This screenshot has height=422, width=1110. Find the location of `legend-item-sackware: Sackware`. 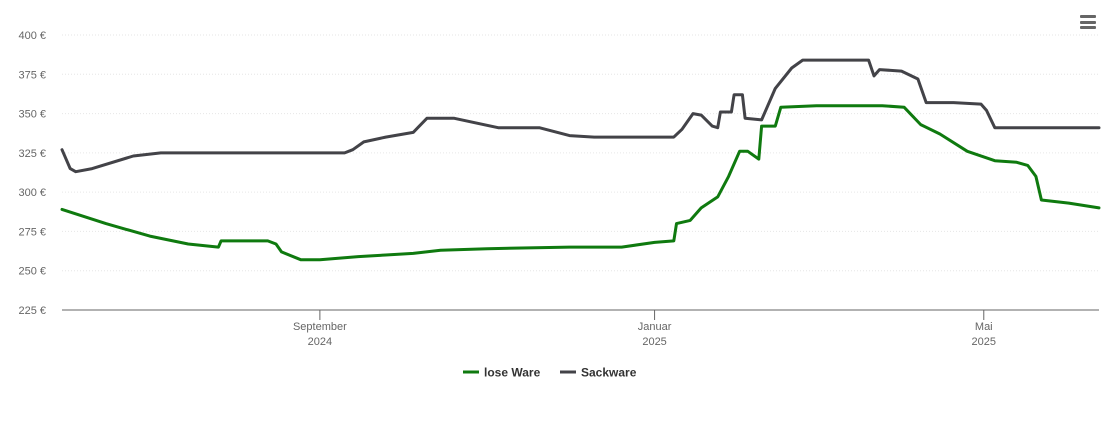

legend-item-sackware: Sackware is located at coordinates (598, 373).